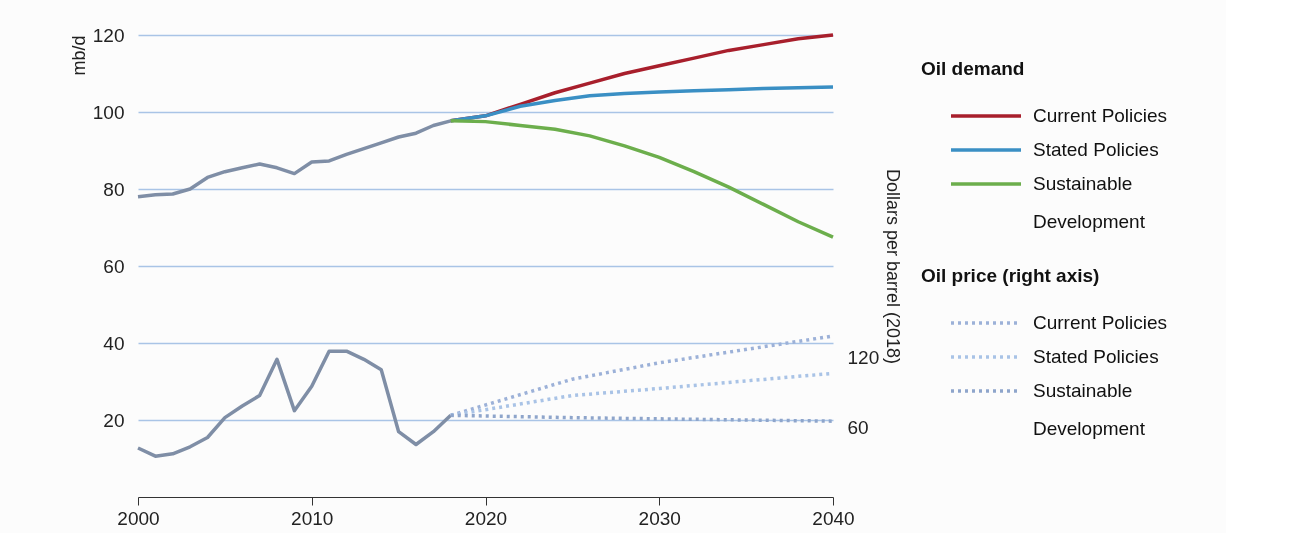  What do you see at coordinates (863, 357) in the screenshot?
I see `y2-tick-label: 120` at bounding box center [863, 357].